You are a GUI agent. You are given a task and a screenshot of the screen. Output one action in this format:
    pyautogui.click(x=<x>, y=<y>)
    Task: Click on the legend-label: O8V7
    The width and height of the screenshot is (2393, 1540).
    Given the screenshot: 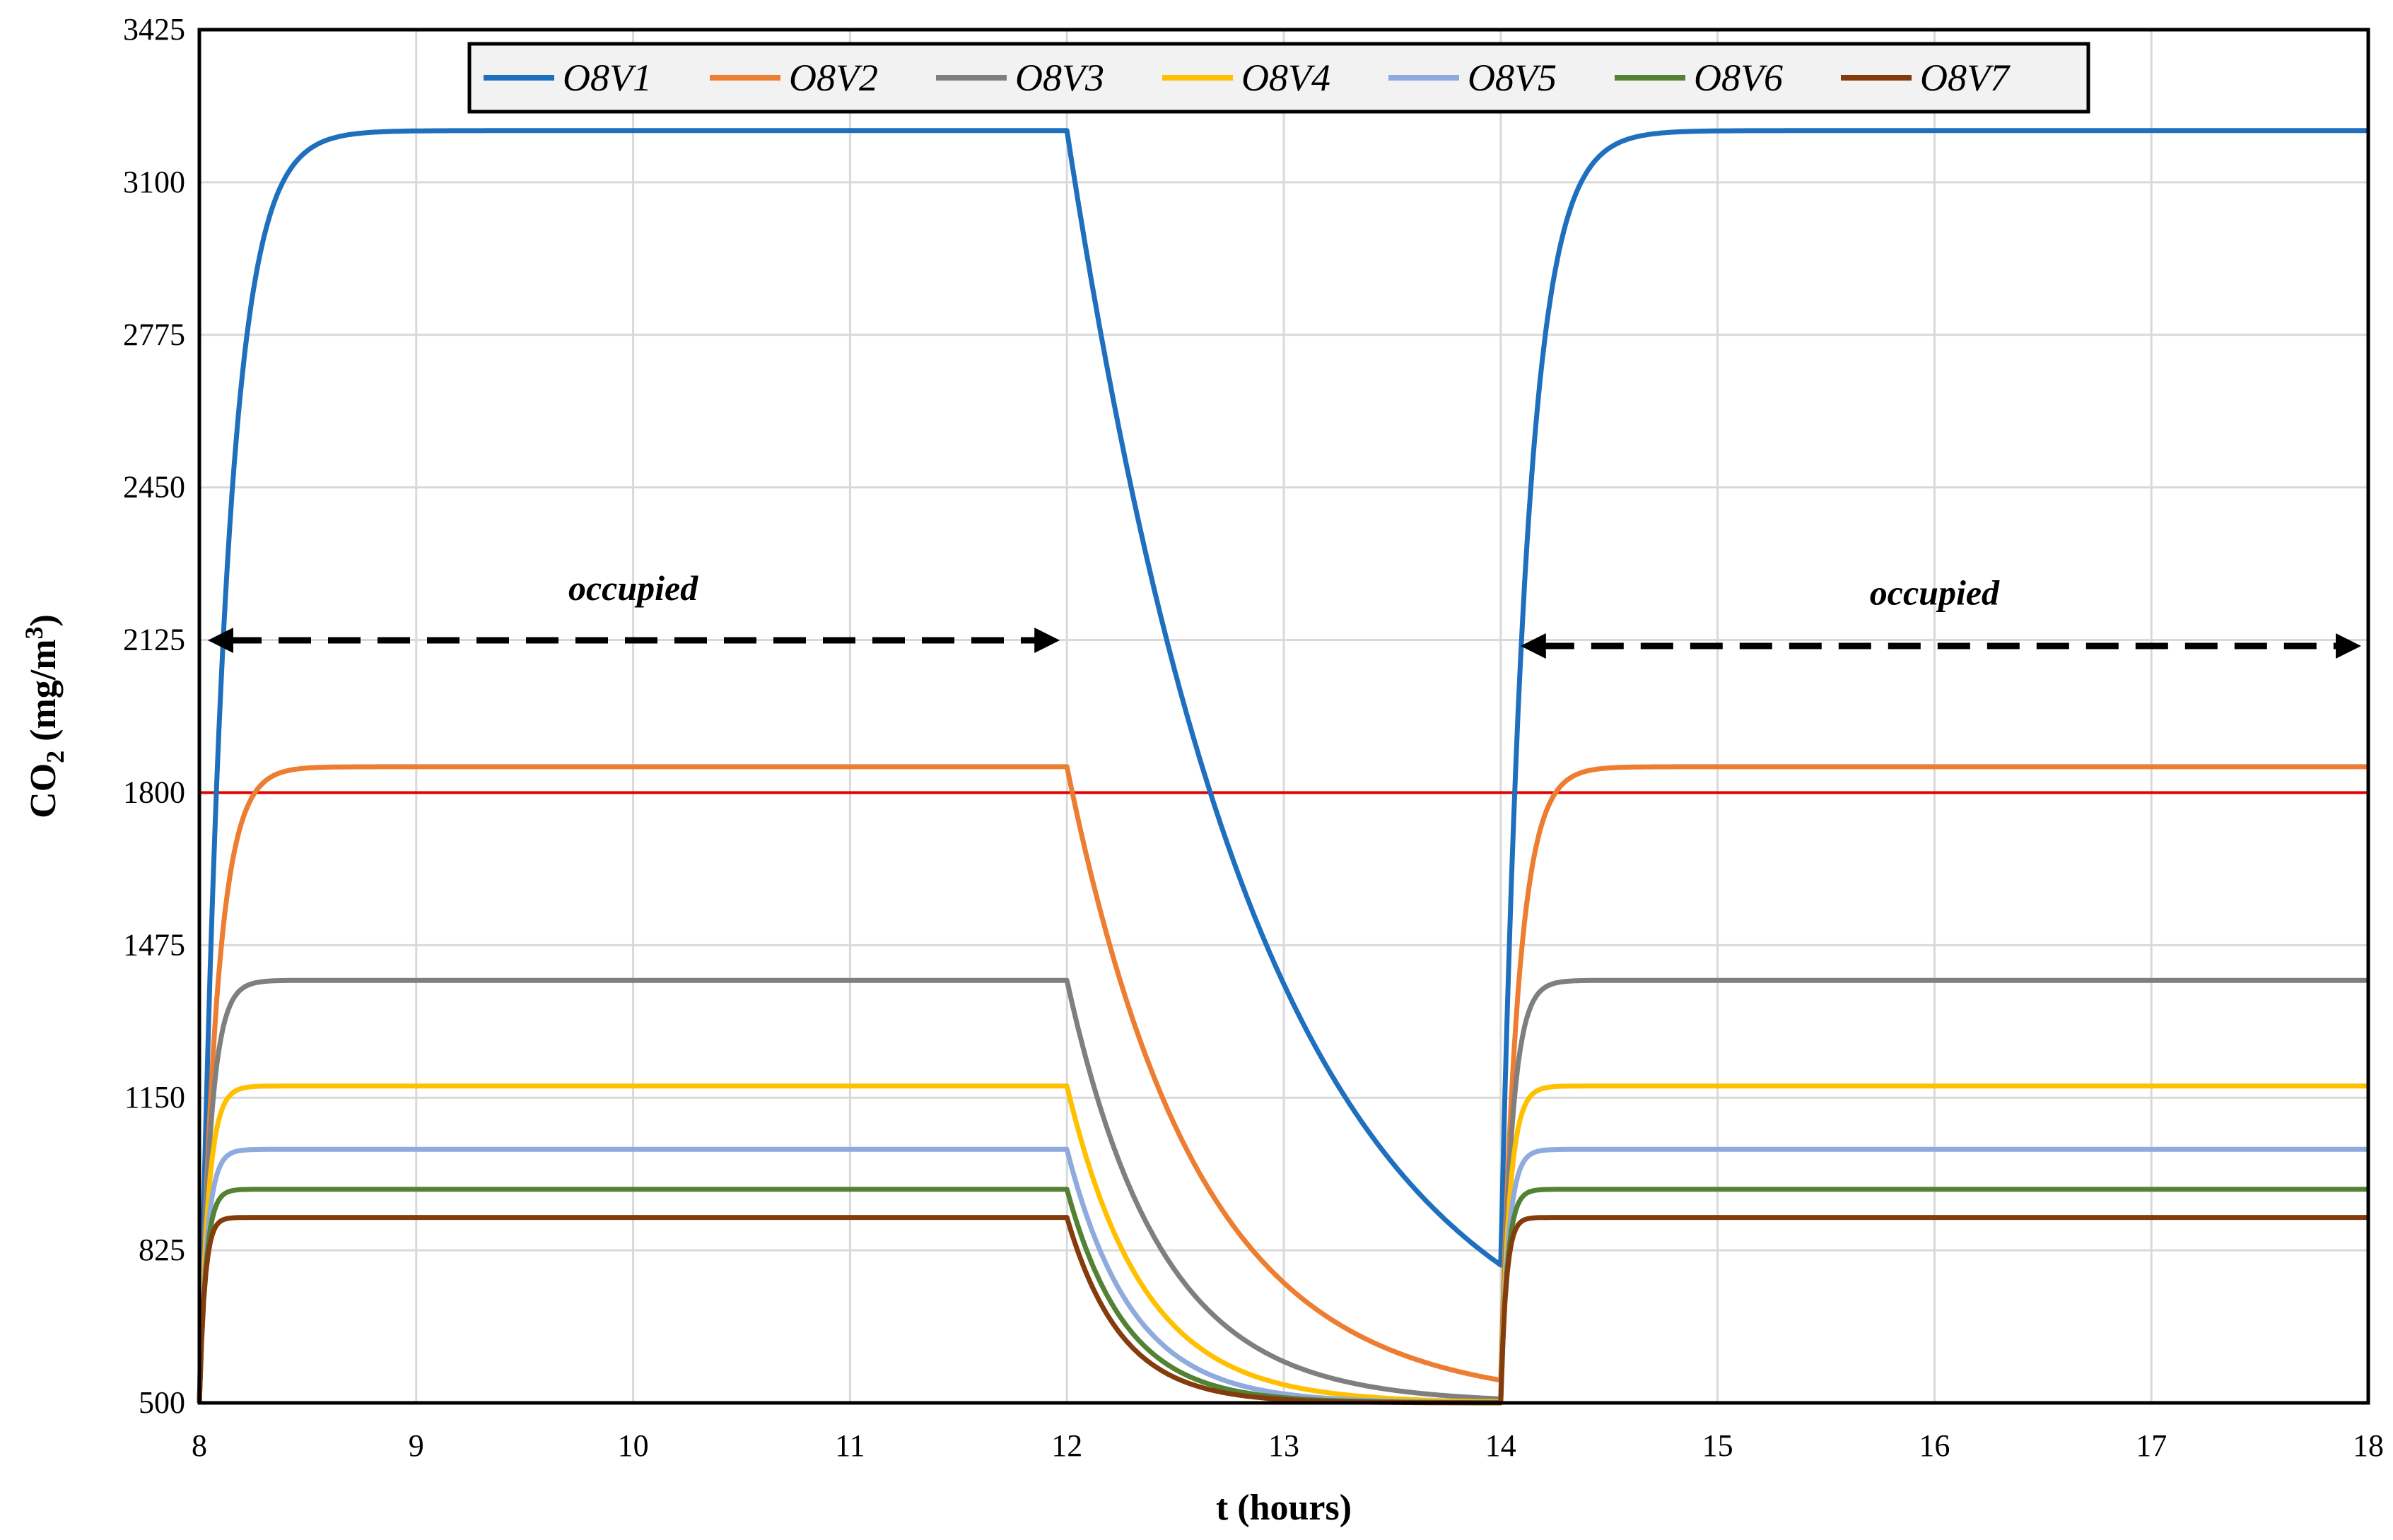 What is the action you would take?
    pyautogui.click(x=1965, y=78)
    